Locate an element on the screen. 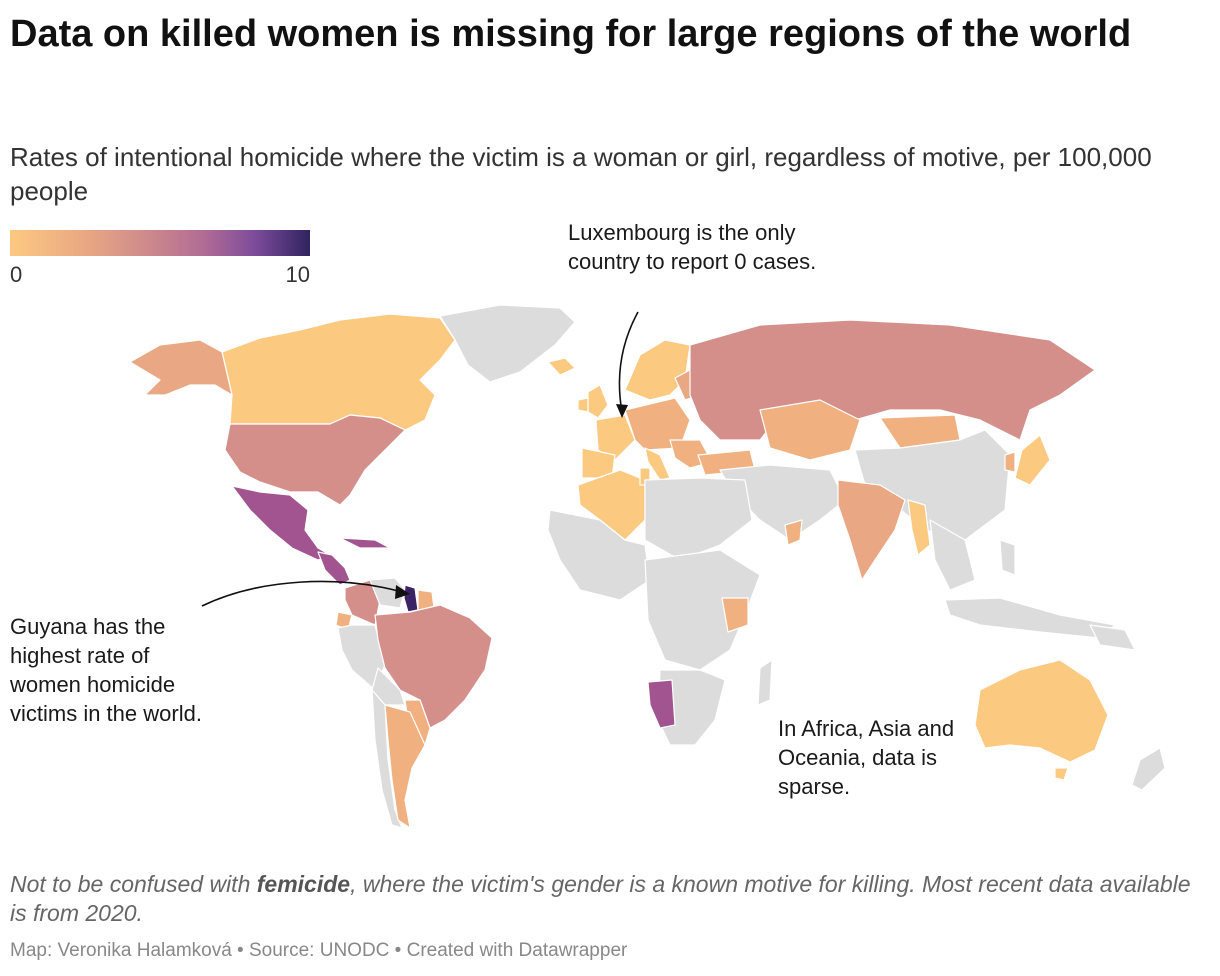 Image resolution: width=1220 pixels, height=976 pixels. country-africa-north is located at coordinates (698, 519).